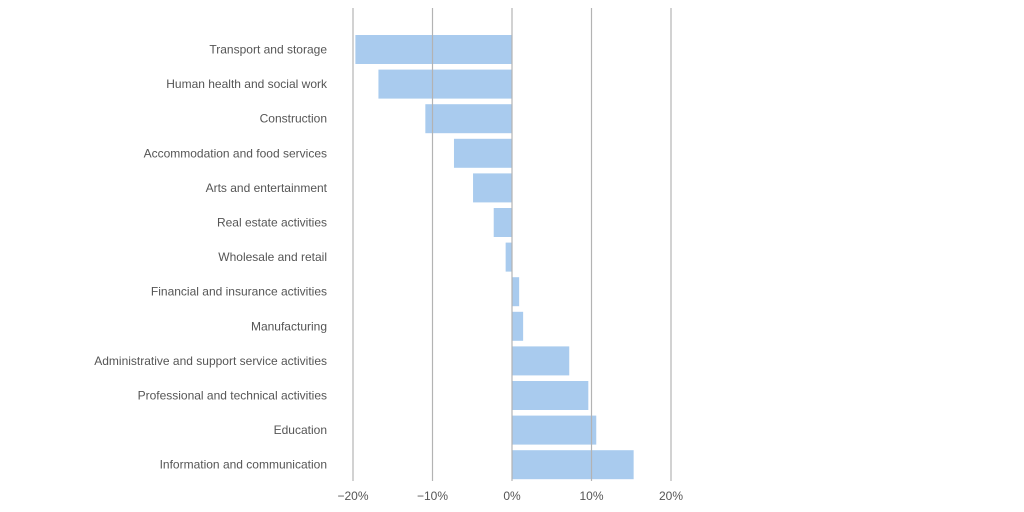  Describe the element at coordinates (289, 326) in the screenshot. I see `category-label: Manufacturing` at that location.